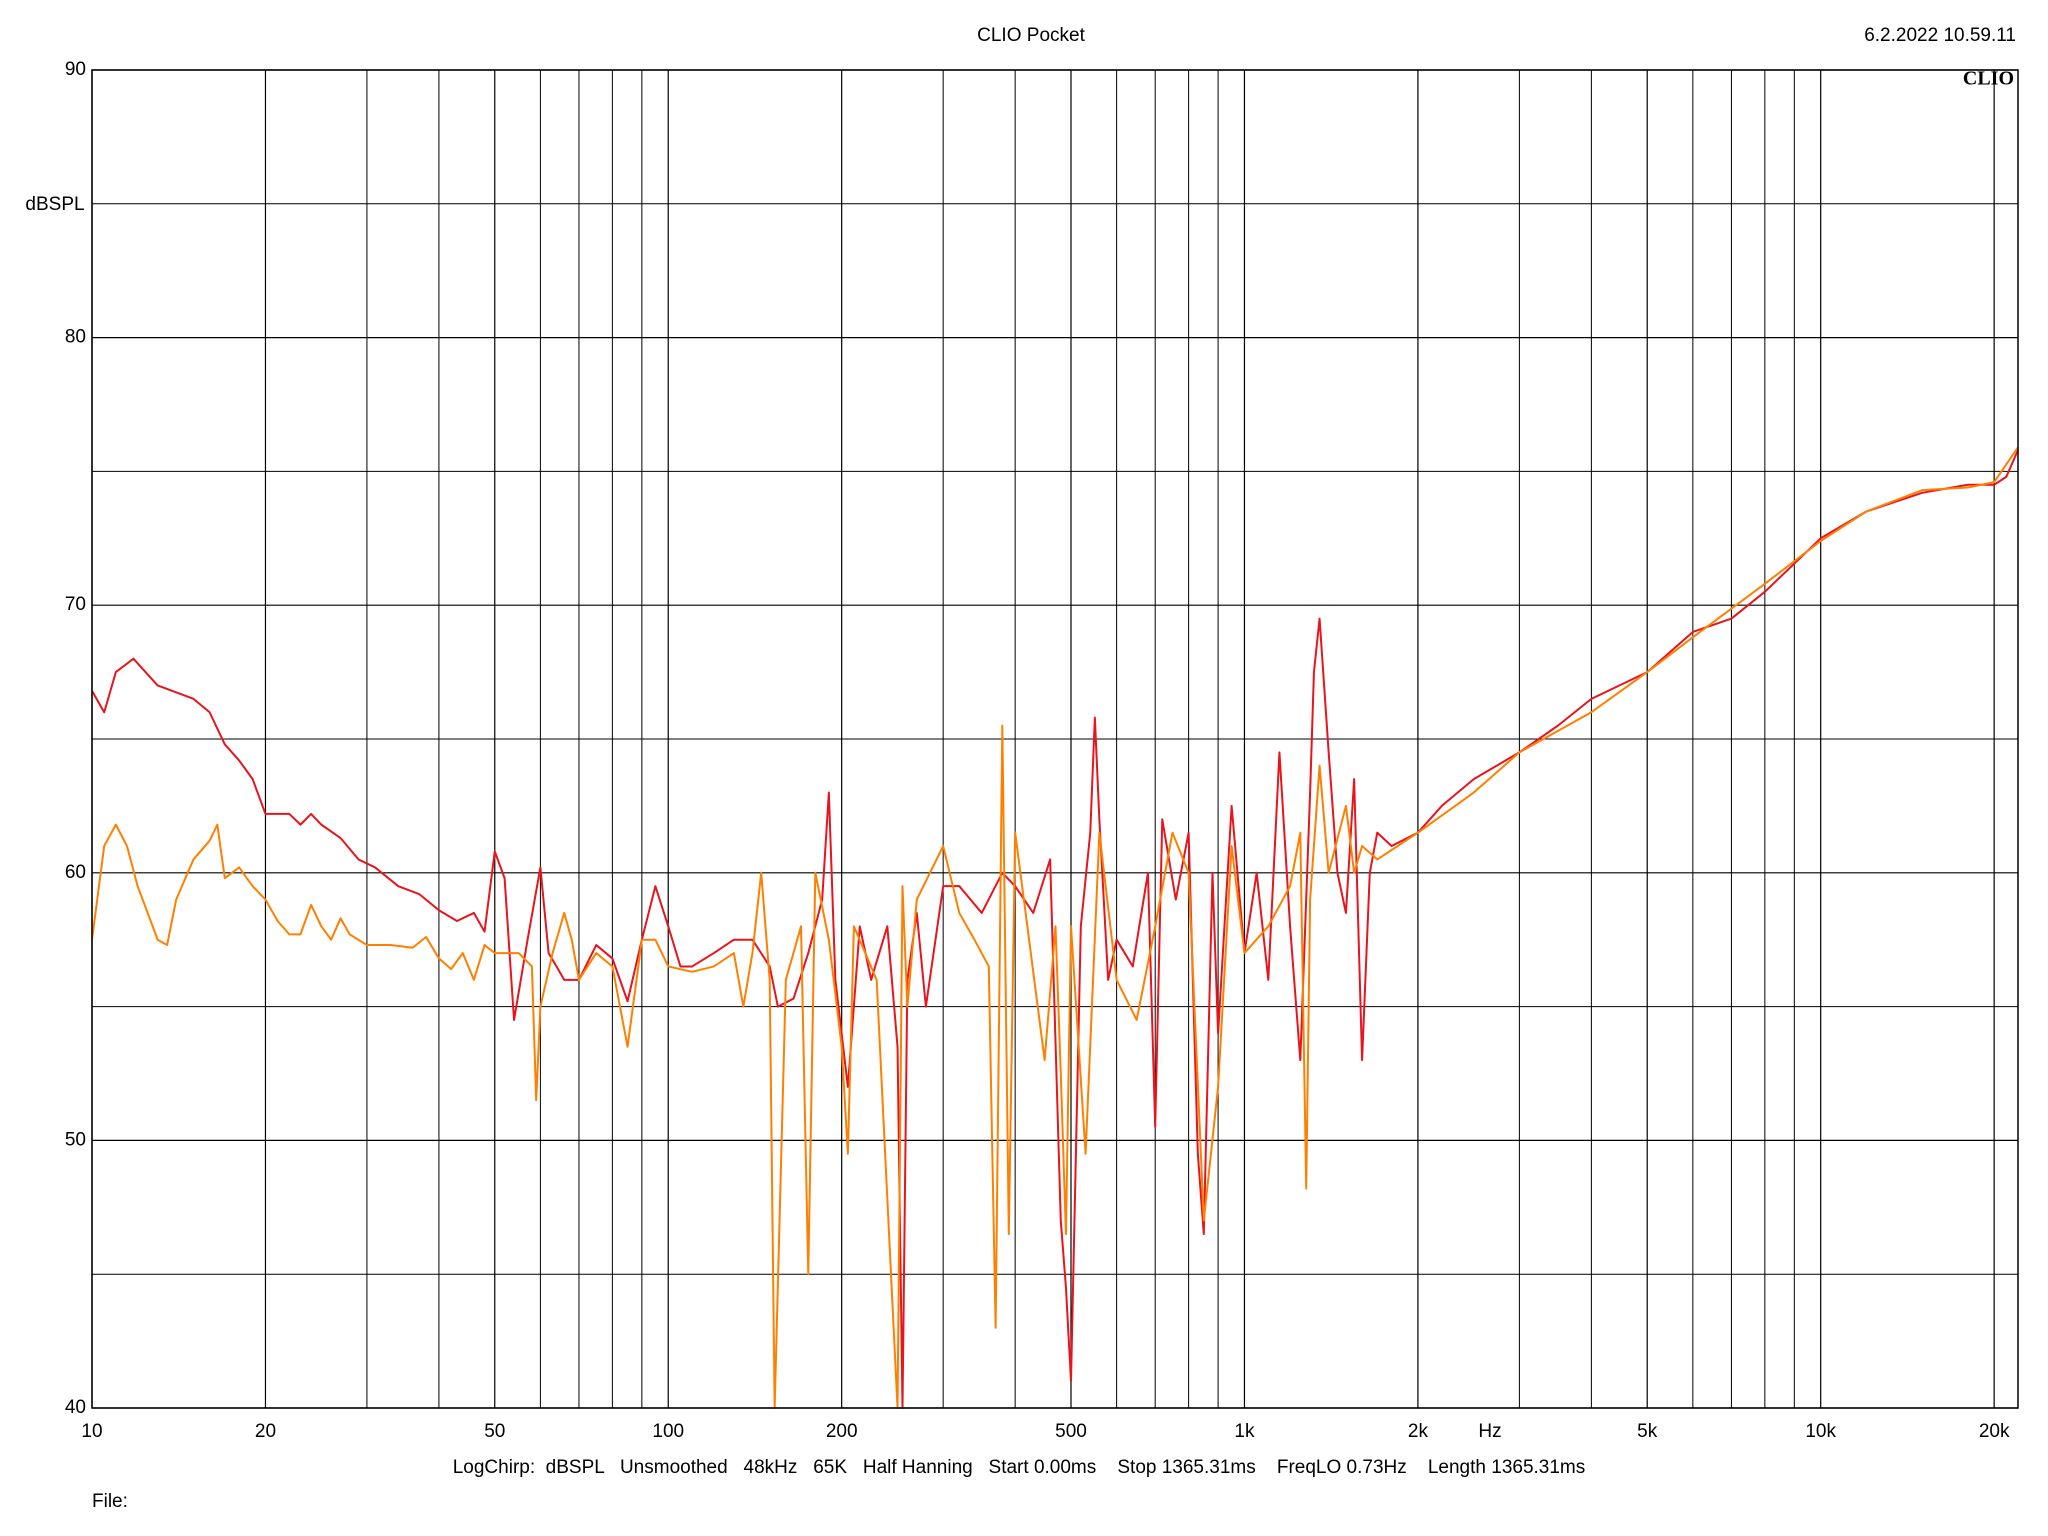  I want to click on x-tick-label: 10, so click(91, 1431).